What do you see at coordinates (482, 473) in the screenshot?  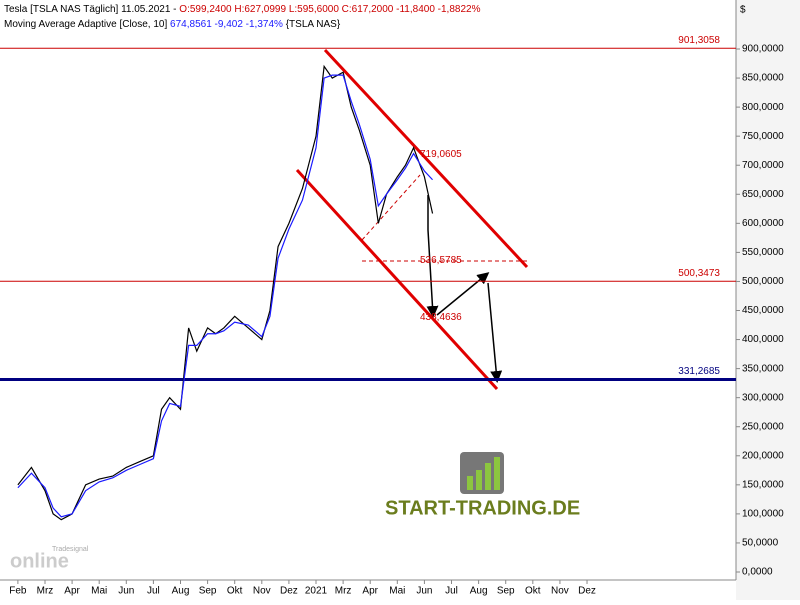 I see `logo-icon` at bounding box center [482, 473].